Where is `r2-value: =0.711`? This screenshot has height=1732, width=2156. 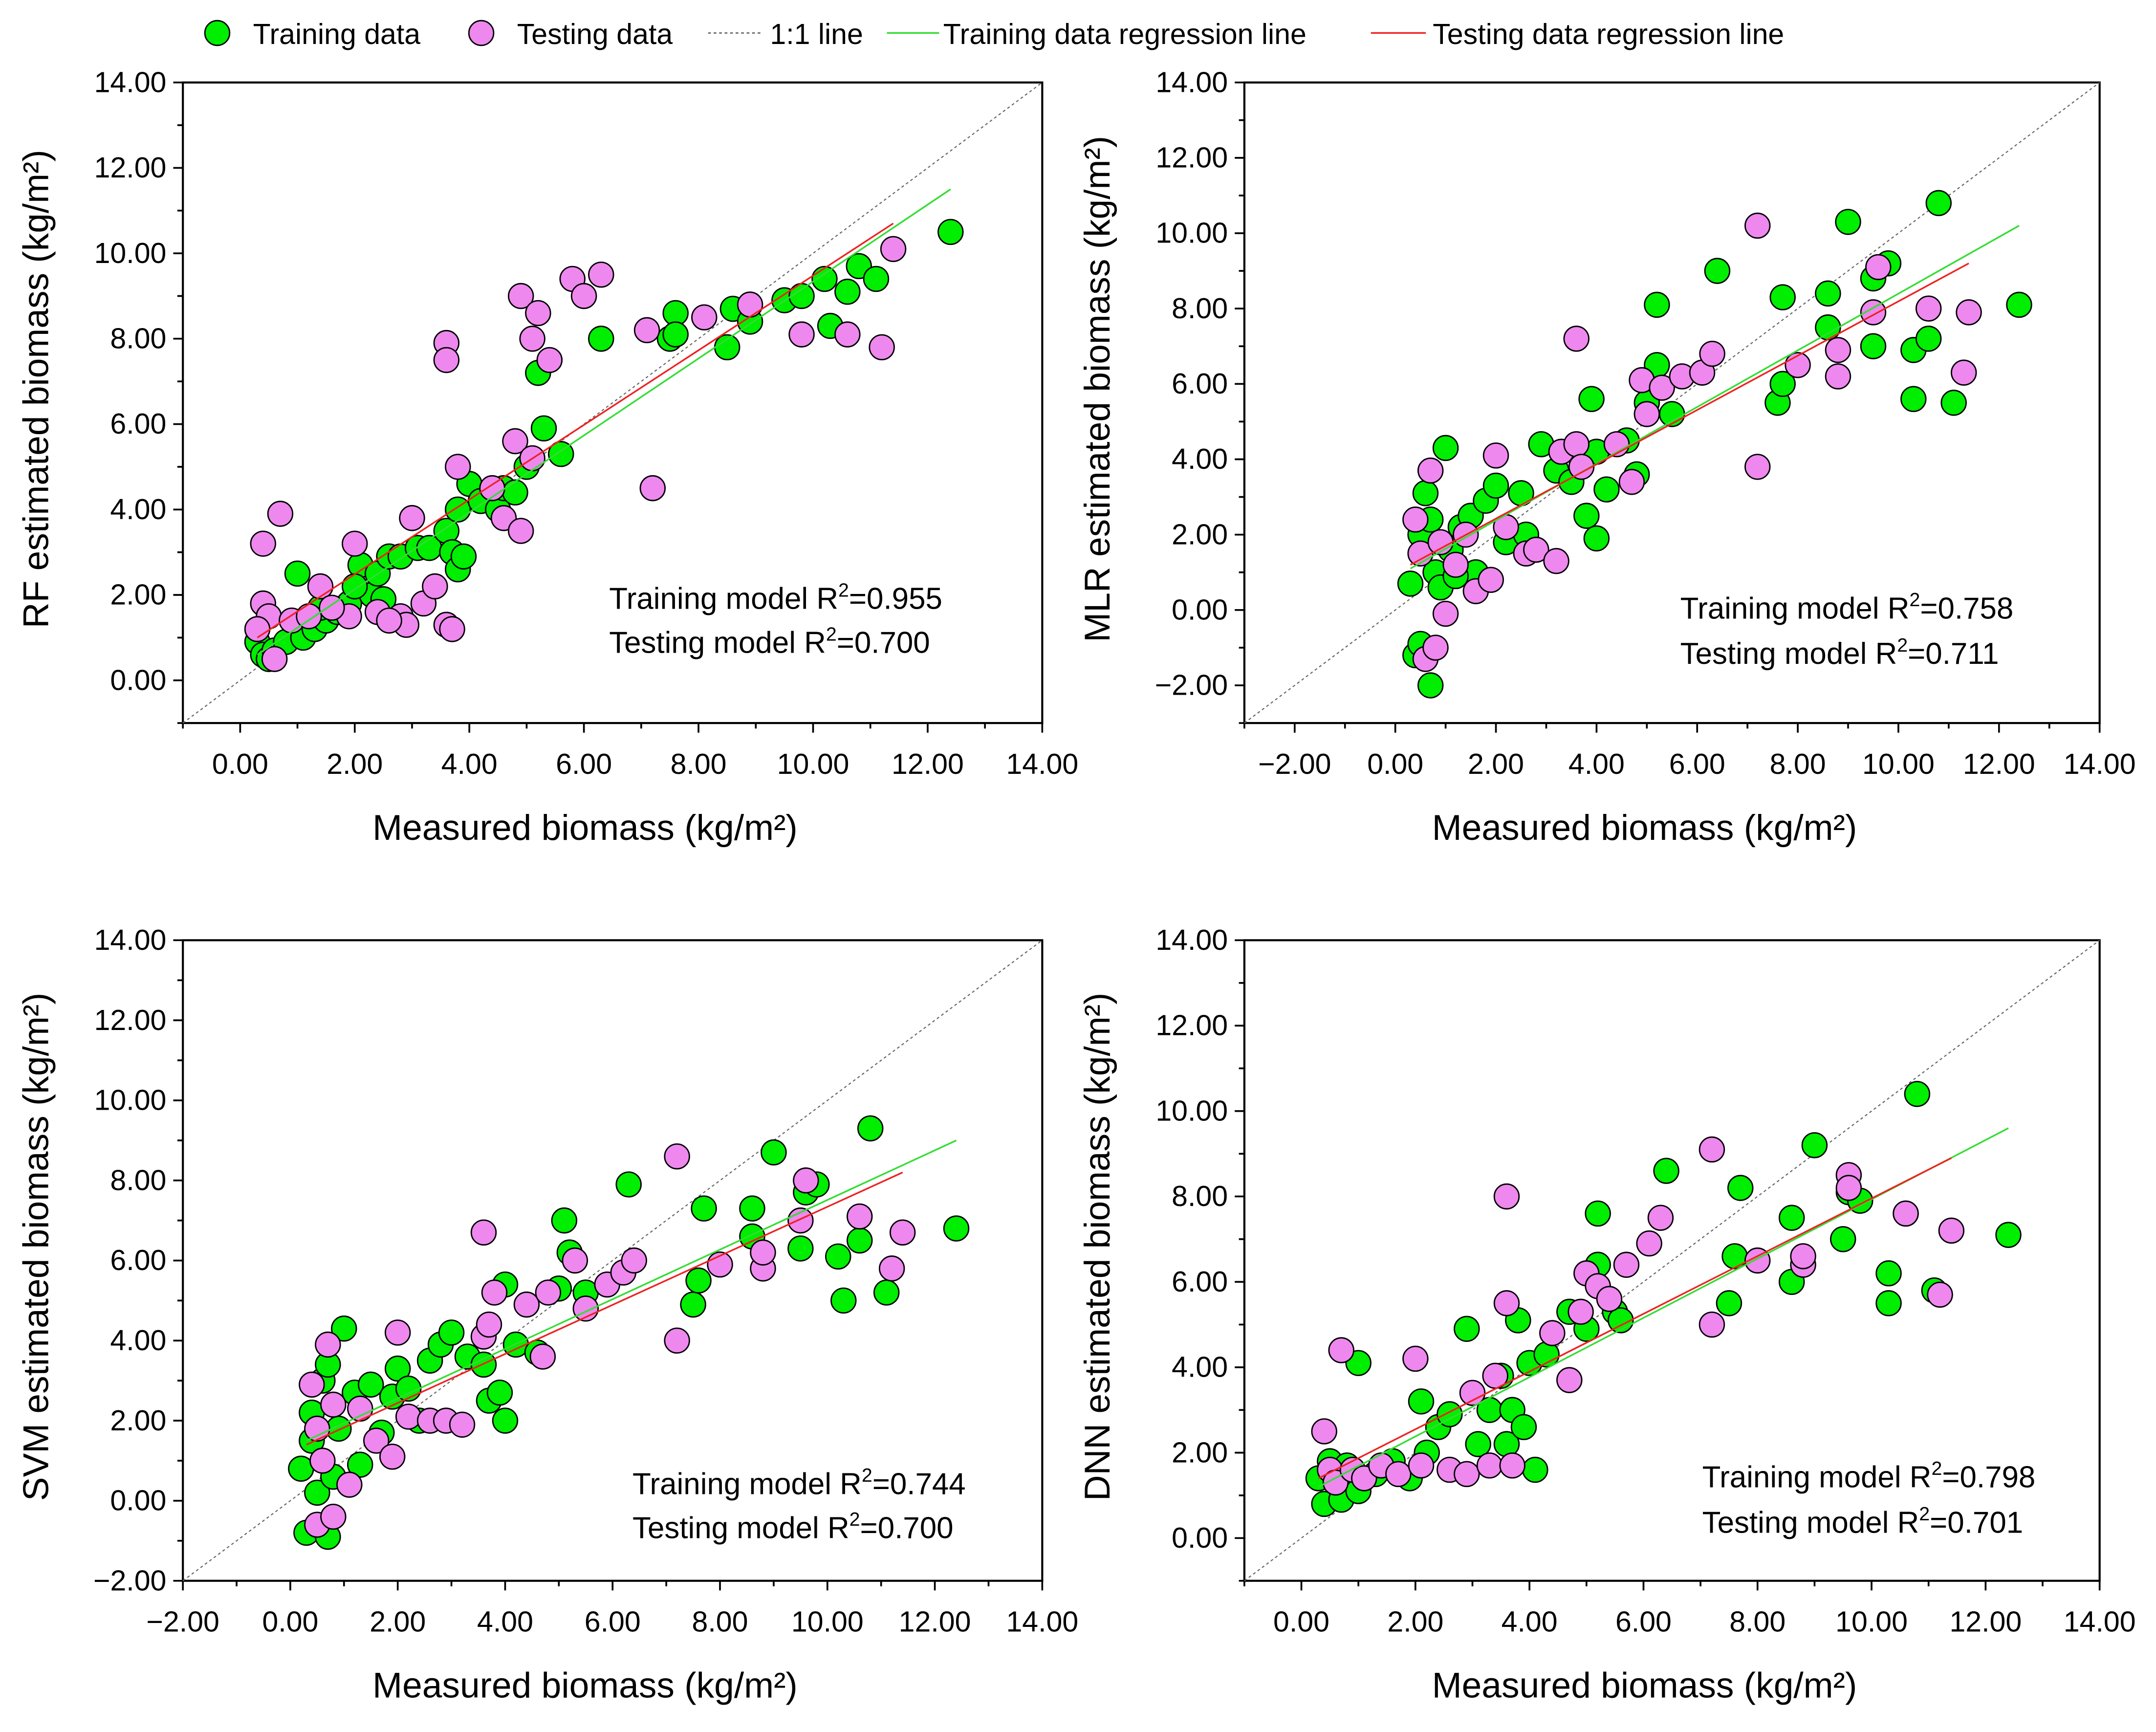
r2-value: =0.711 is located at coordinates (1953, 654).